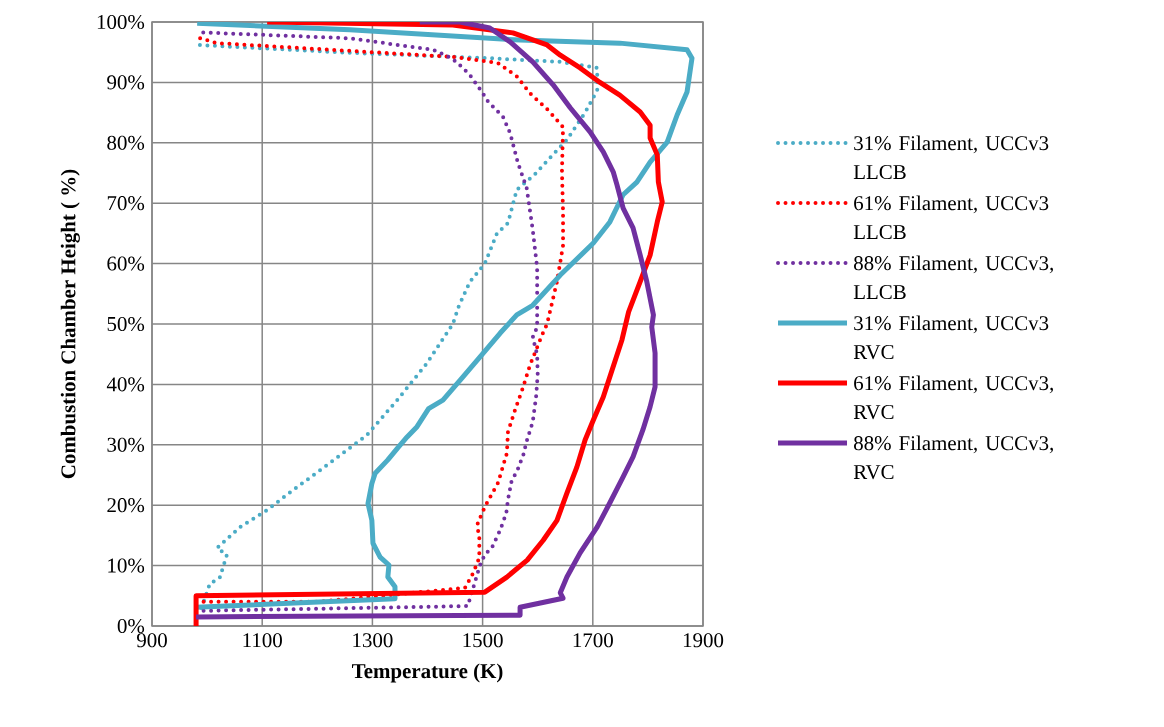  Describe the element at coordinates (121, 22) in the screenshot. I see `y-tick-label: 100%` at that location.